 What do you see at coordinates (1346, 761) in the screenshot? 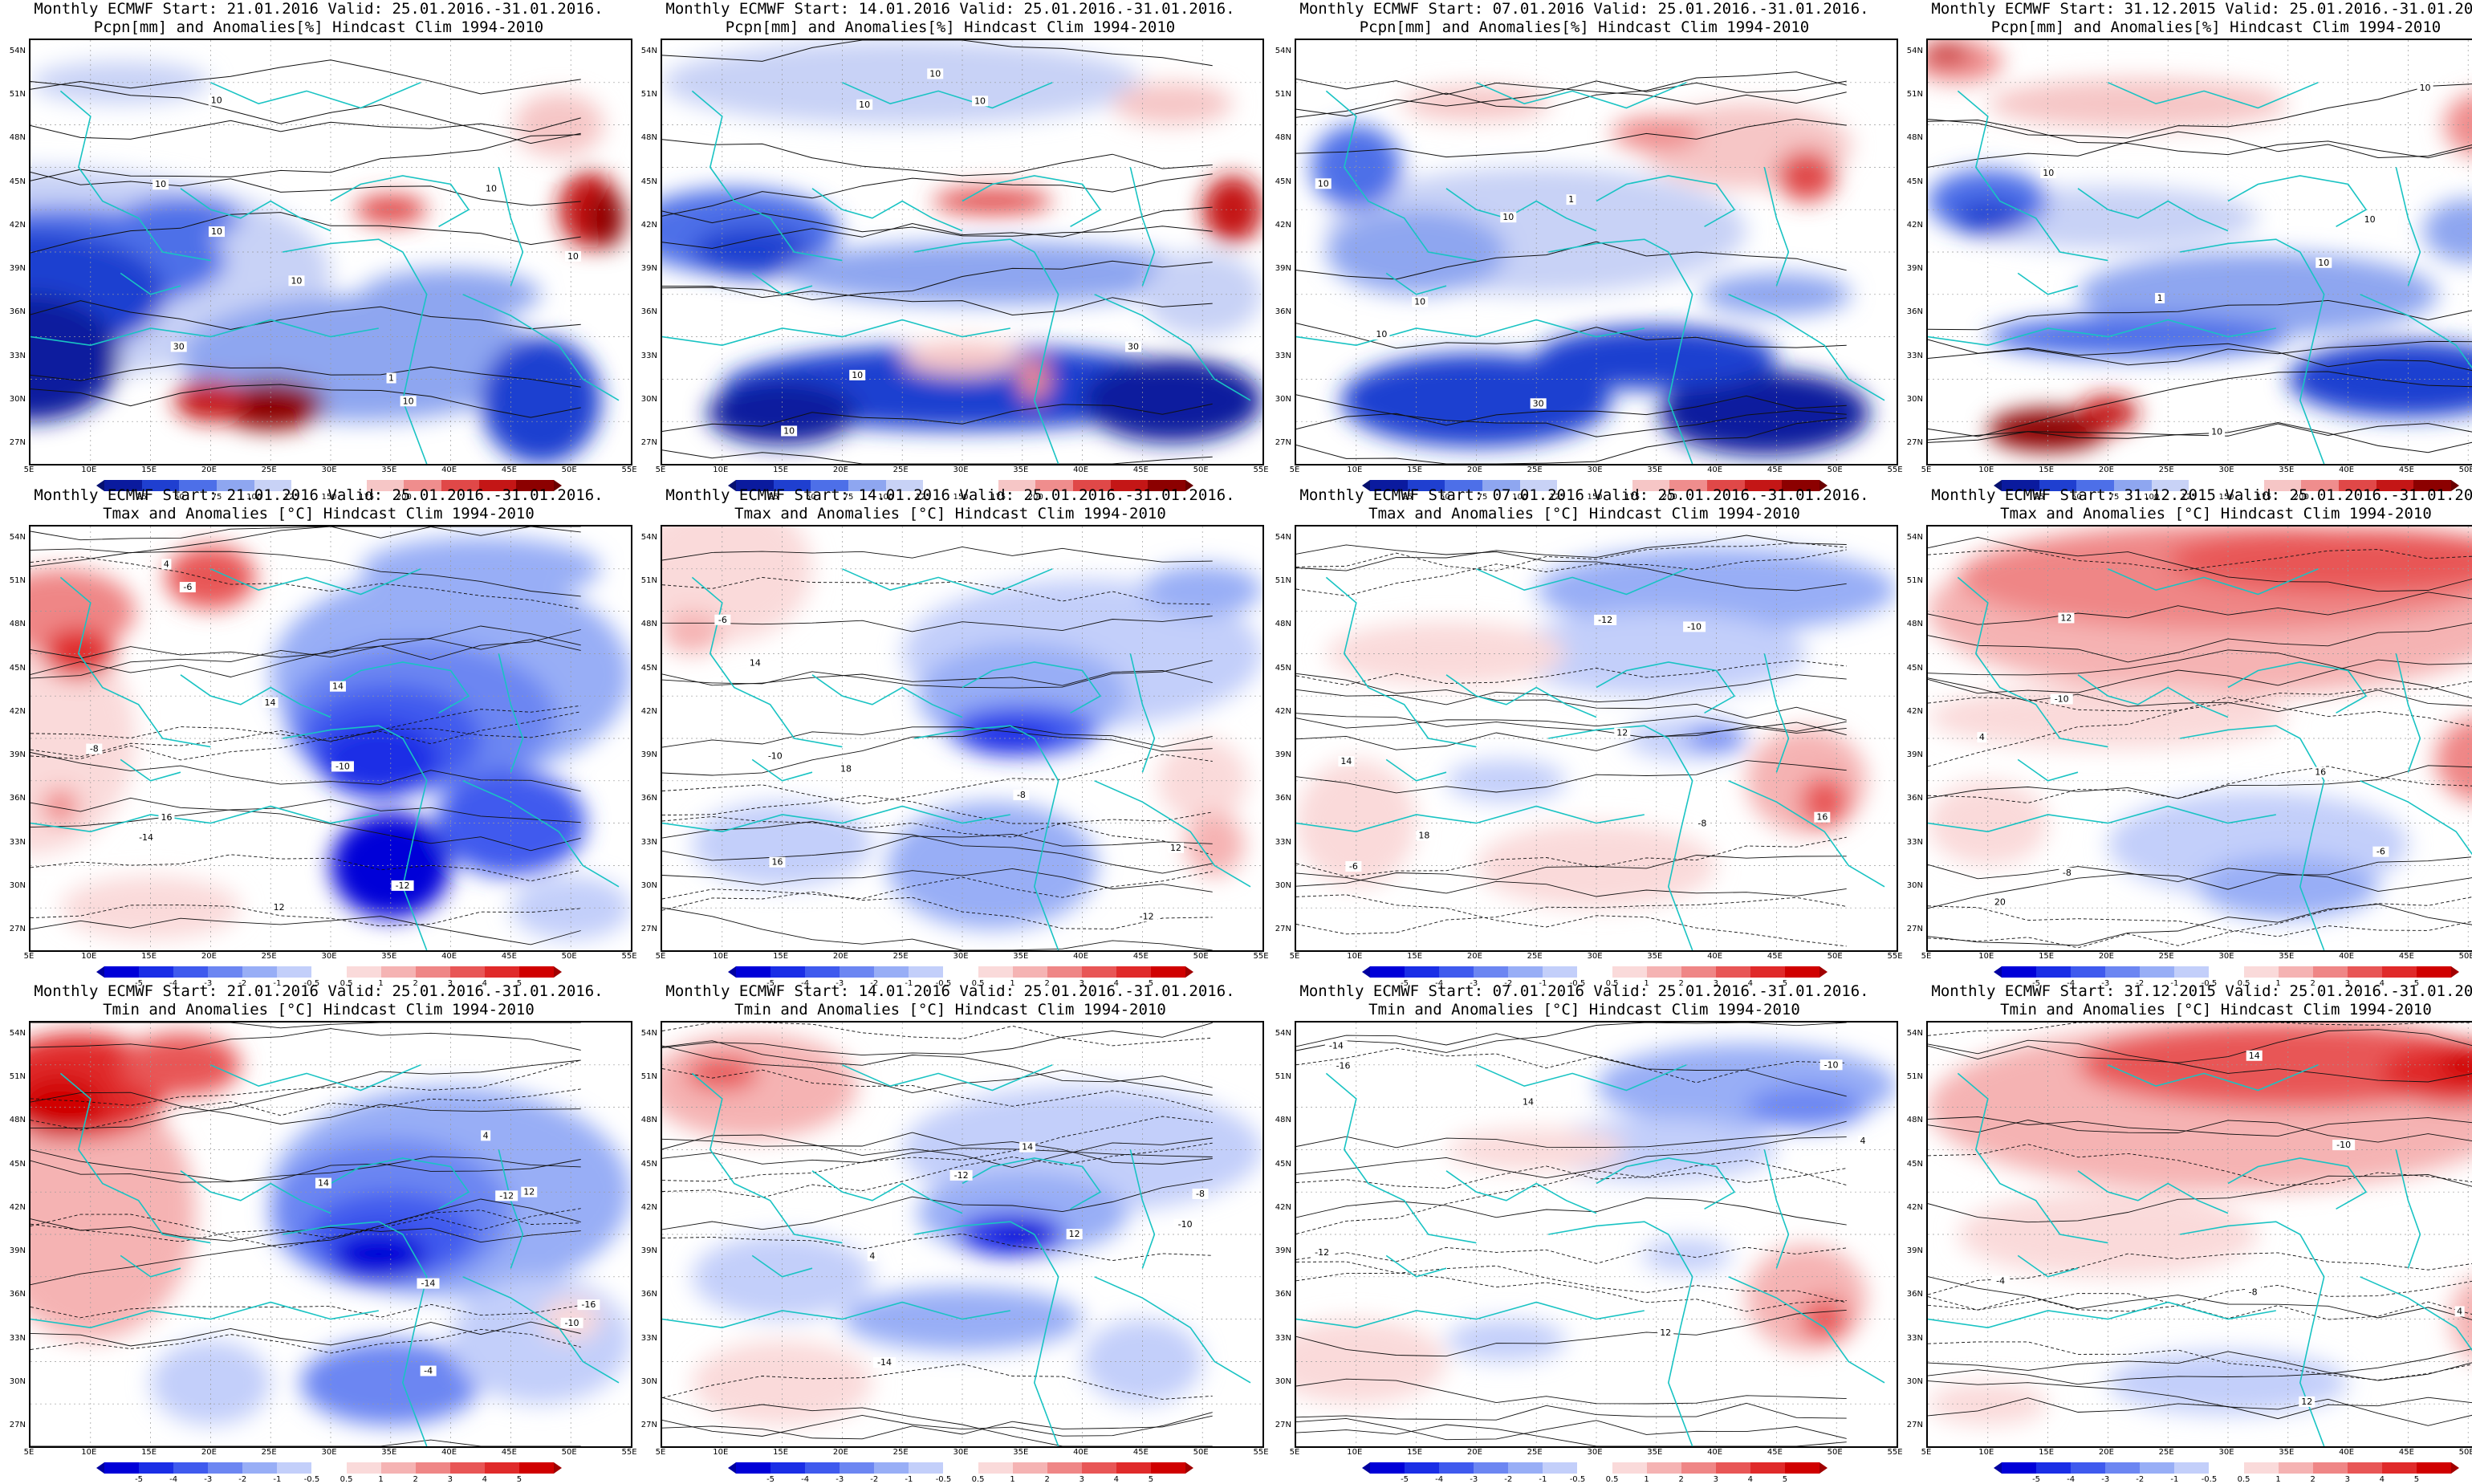
I see `contour-label: 14` at bounding box center [1346, 761].